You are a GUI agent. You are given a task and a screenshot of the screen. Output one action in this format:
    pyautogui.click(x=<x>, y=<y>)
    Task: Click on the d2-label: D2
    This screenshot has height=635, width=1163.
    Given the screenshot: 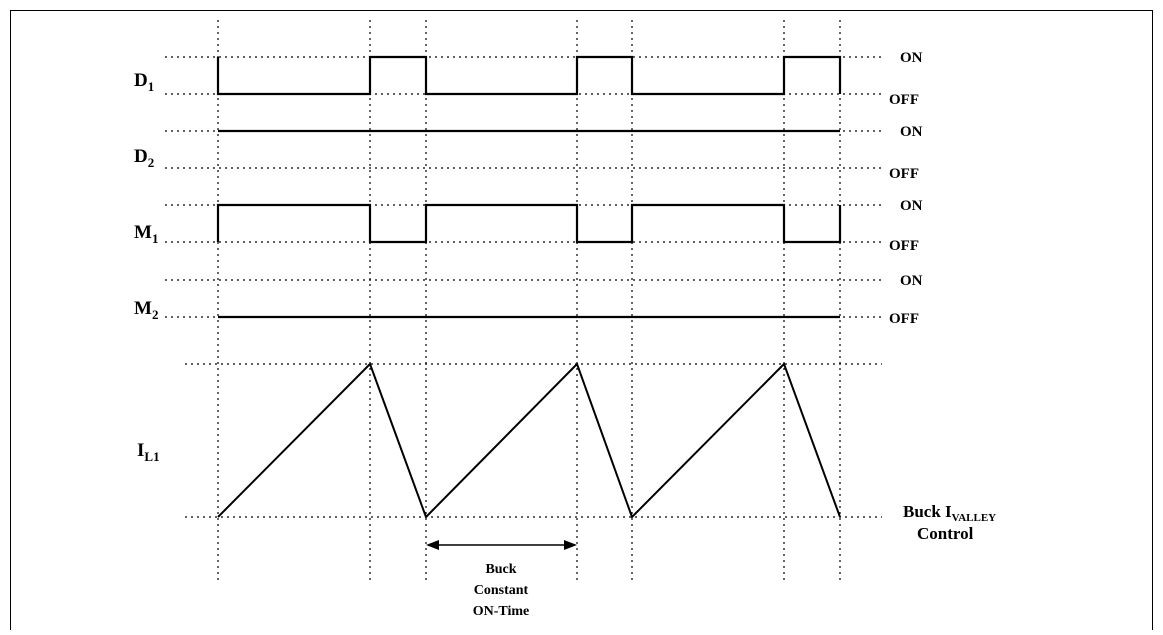 What is the action you would take?
    pyautogui.click(x=144, y=158)
    